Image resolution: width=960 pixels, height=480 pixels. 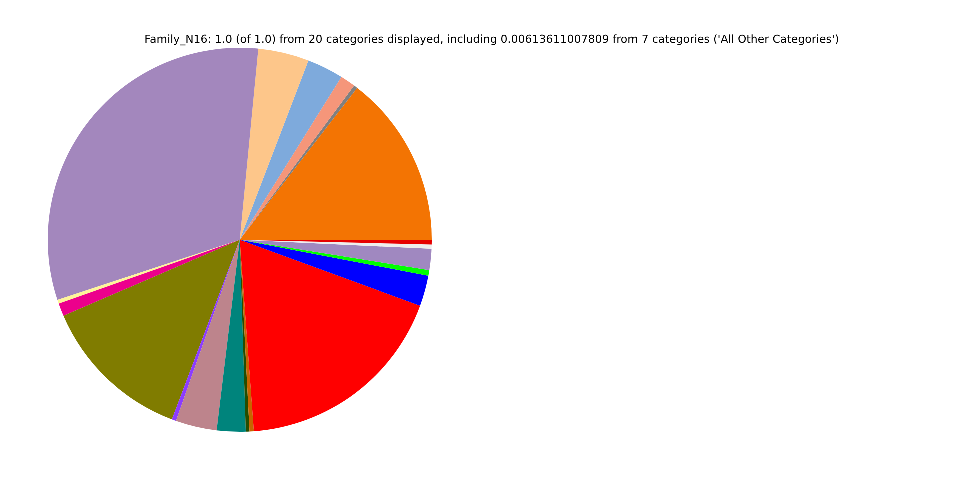 What do you see at coordinates (492, 39) in the screenshot?
I see `text: Family_N16: 1.0 (of 1.0) from 20 categories displayed, including 0.00613611007809 from 7 categories ('All Other Categories')` at bounding box center [492, 39].